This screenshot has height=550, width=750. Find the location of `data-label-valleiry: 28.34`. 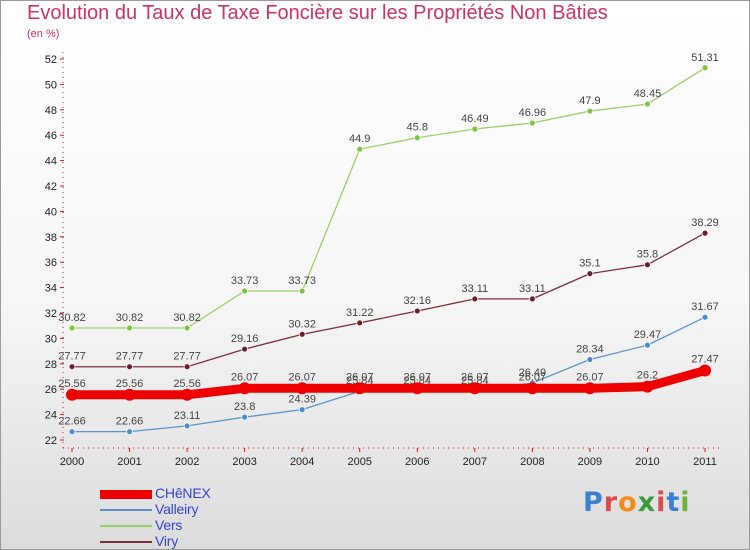

data-label-valleiry: 28.34 is located at coordinates (590, 349).